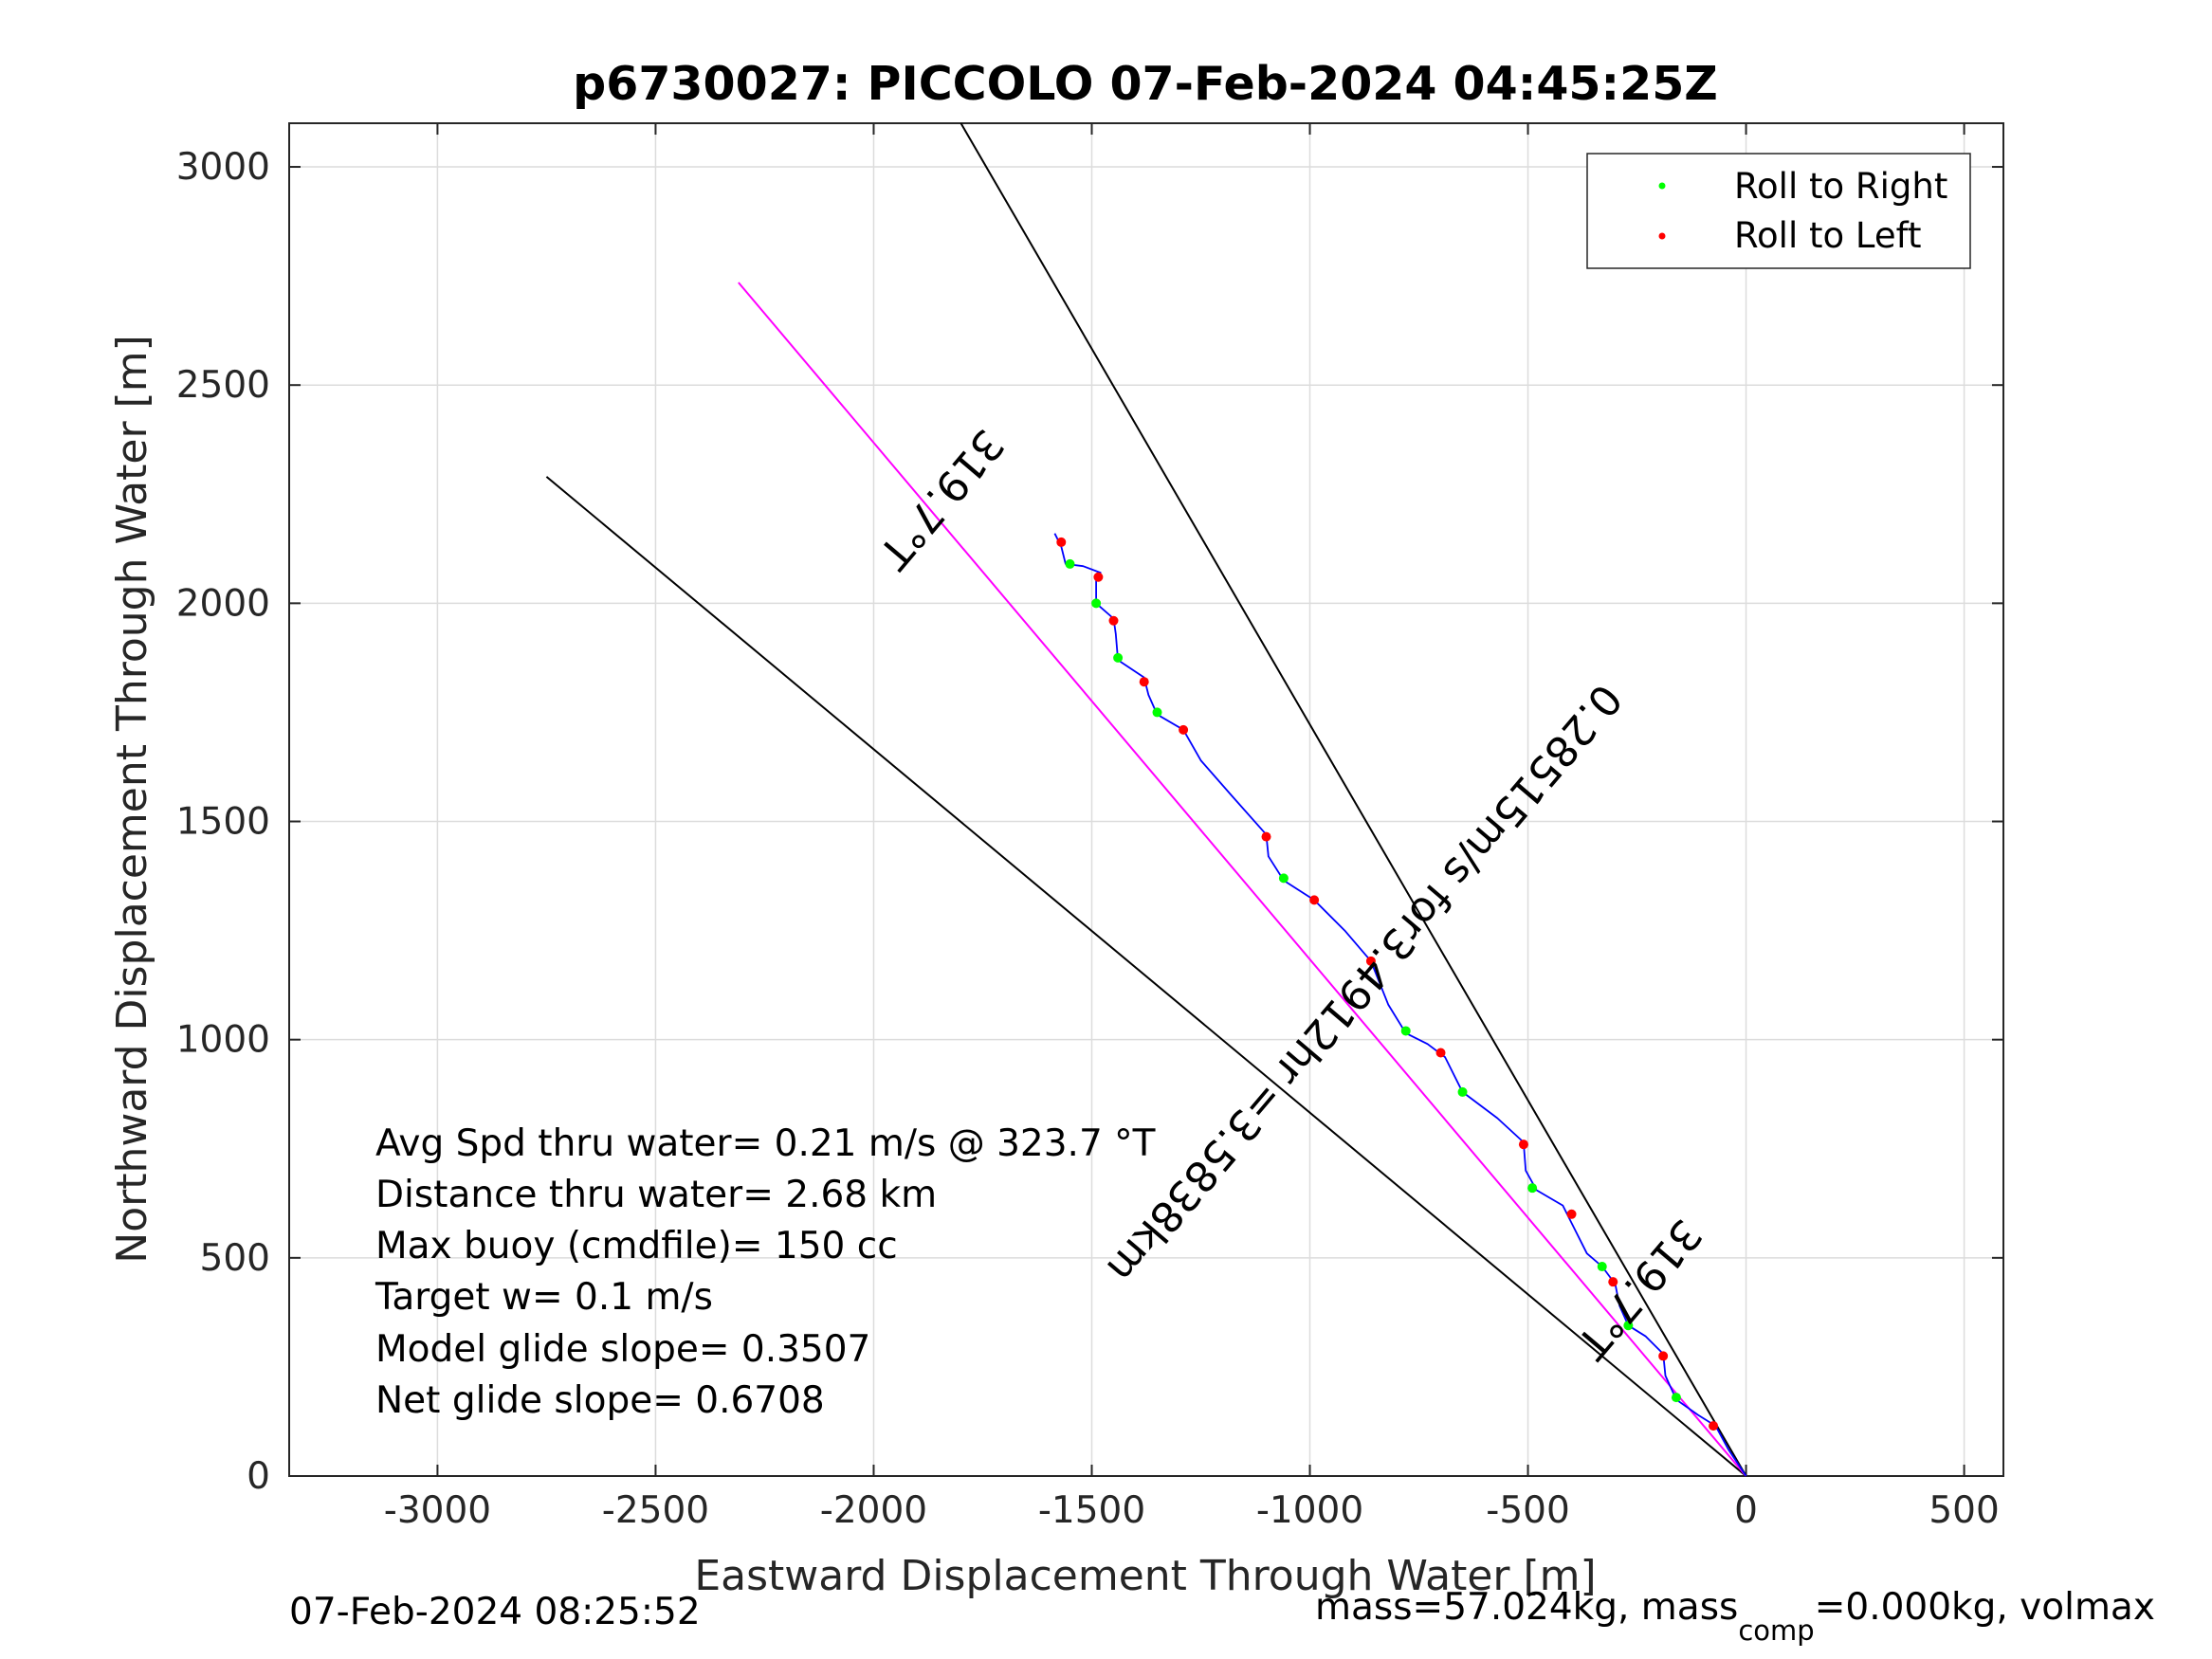  Describe the element at coordinates (1840, 186) in the screenshot. I see `legend-label-roll-right: Roll to Right` at that location.